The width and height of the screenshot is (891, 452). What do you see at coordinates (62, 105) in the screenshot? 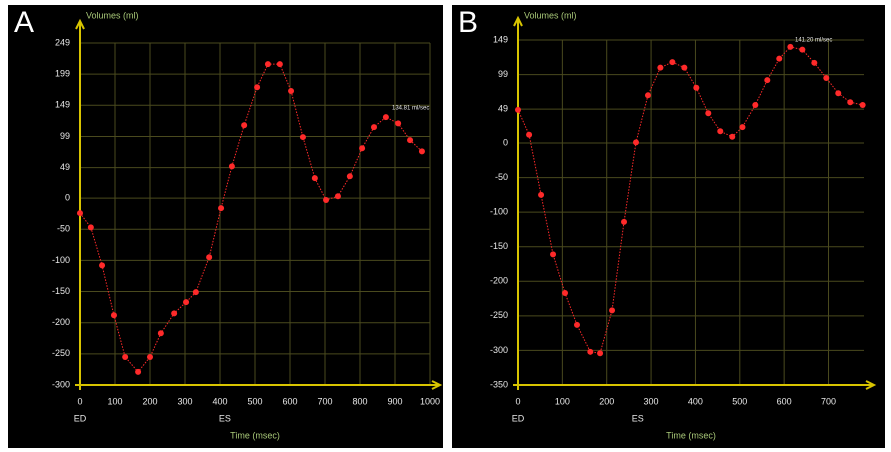
I see `y-tick-label: 149` at bounding box center [62, 105].